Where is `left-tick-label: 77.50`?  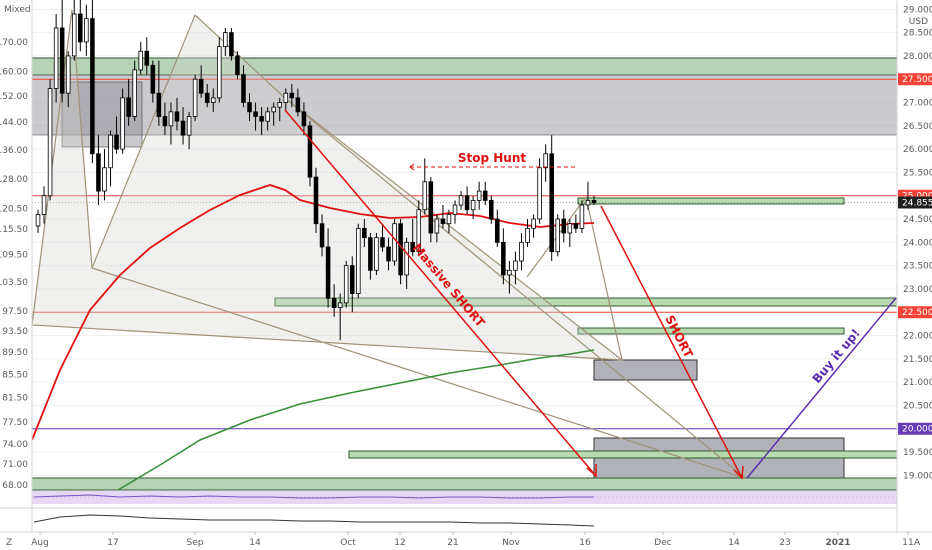
left-tick-label: 77.50 is located at coordinates (15, 423).